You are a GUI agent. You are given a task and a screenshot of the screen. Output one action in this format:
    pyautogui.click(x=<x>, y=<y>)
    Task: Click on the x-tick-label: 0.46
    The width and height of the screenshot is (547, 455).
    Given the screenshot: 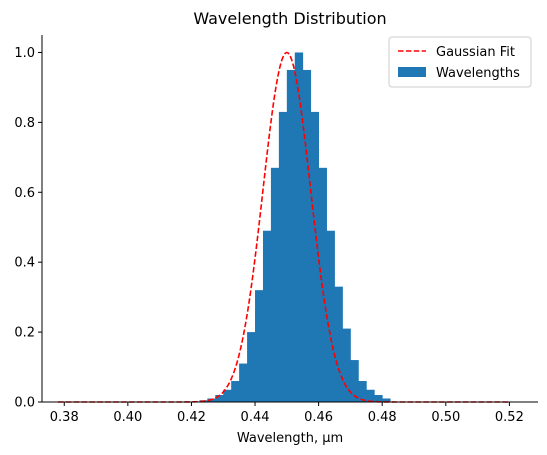 What is the action you would take?
    pyautogui.click(x=318, y=417)
    